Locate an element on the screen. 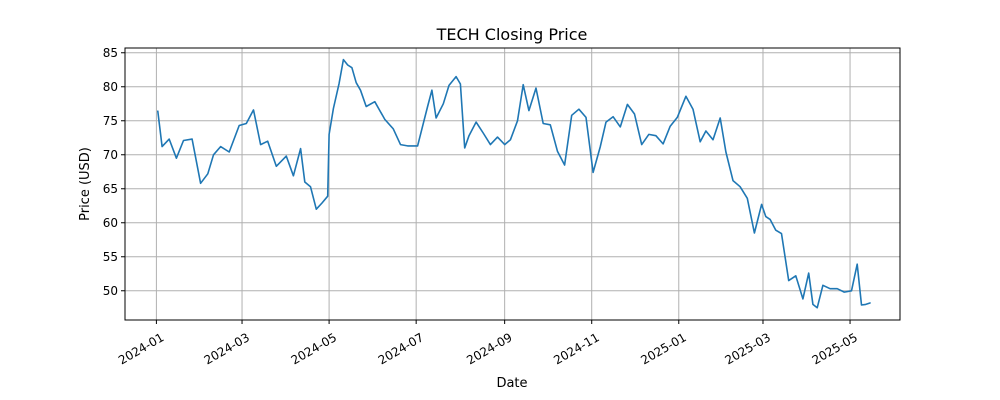 This screenshot has width=1000, height=400. x-tick-label: 2025-01 is located at coordinates (663, 348).